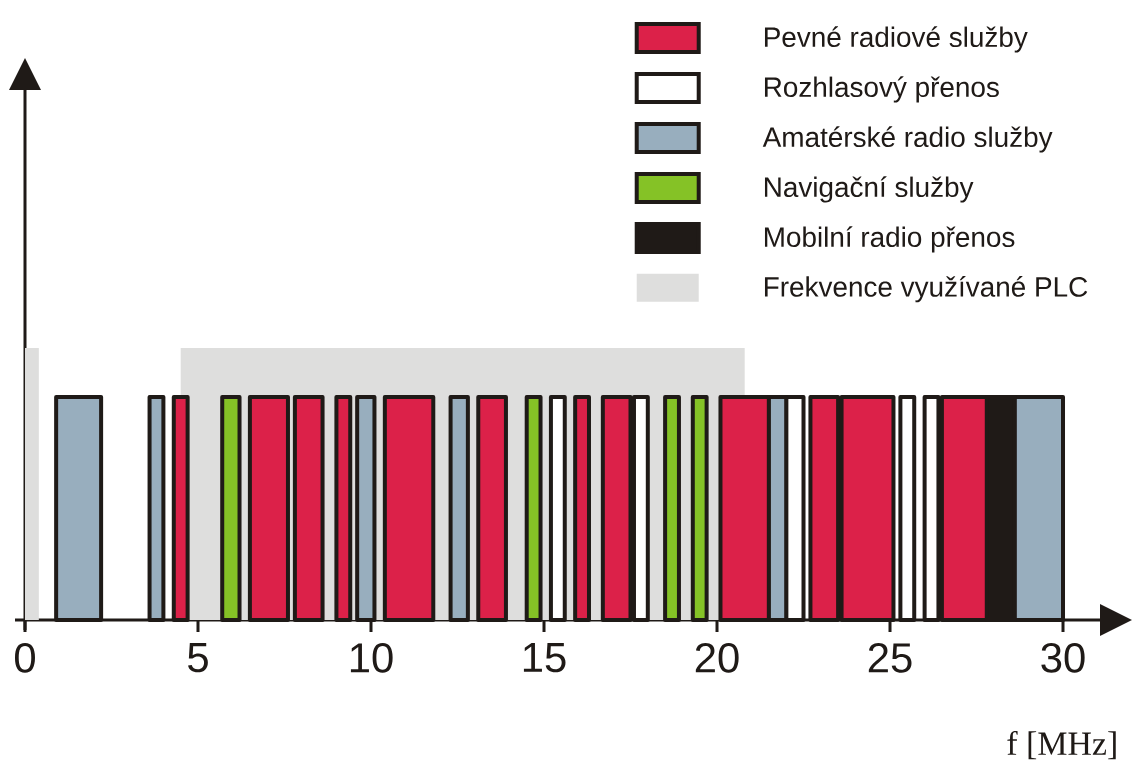  What do you see at coordinates (926, 289) in the screenshot?
I see `legend-label: Frekvence využívané PLC` at bounding box center [926, 289].